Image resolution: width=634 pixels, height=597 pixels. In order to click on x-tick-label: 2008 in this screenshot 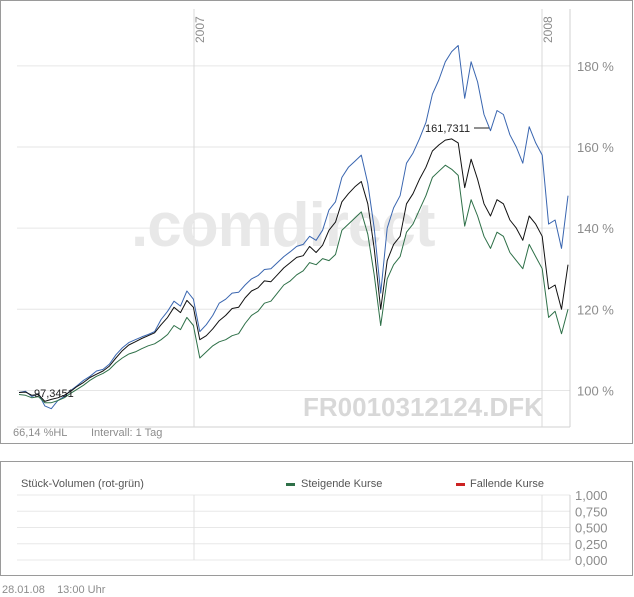, I will do `click(548, 29)`.